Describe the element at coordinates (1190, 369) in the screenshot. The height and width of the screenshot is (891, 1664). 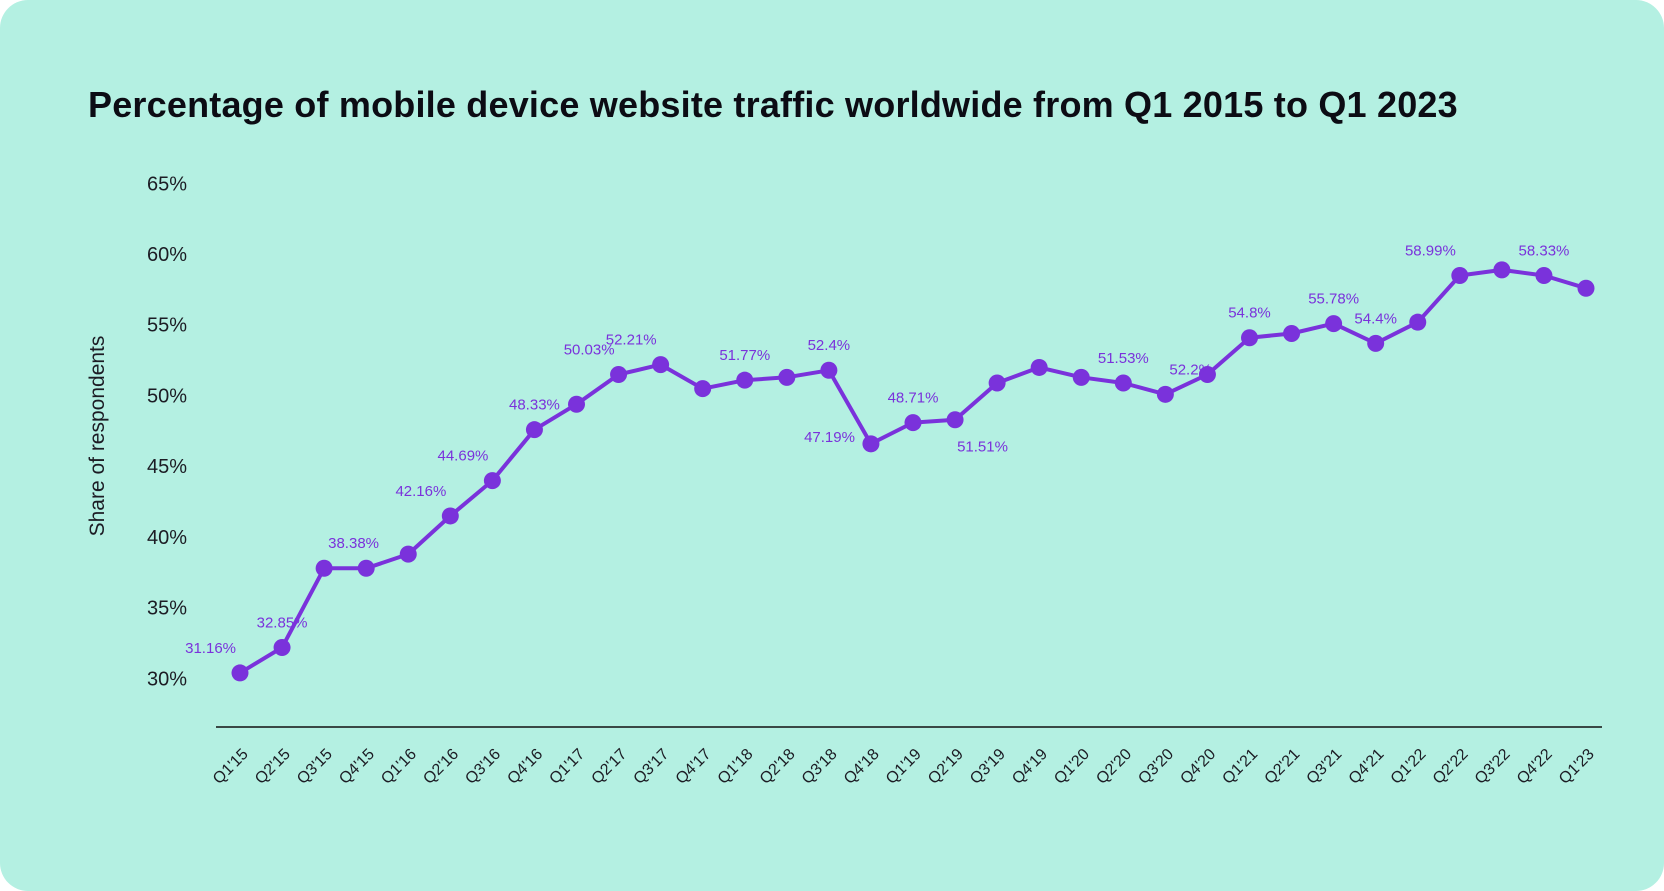
I see `data-label: 52.2%` at that location.